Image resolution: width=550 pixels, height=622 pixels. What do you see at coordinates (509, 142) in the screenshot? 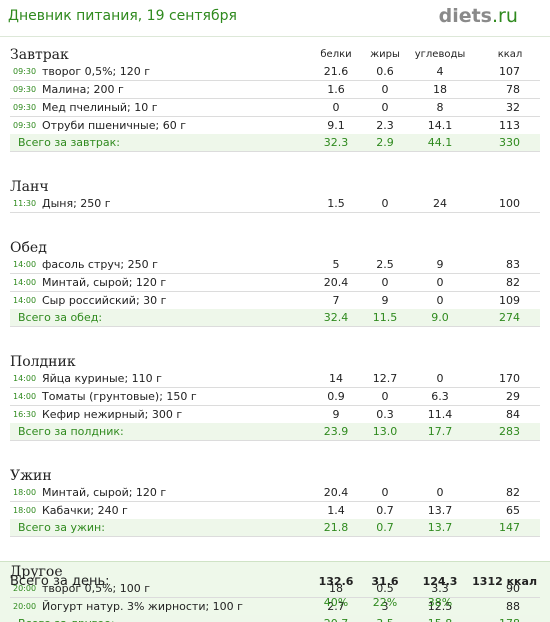
I see `total-value: 330` at bounding box center [509, 142].